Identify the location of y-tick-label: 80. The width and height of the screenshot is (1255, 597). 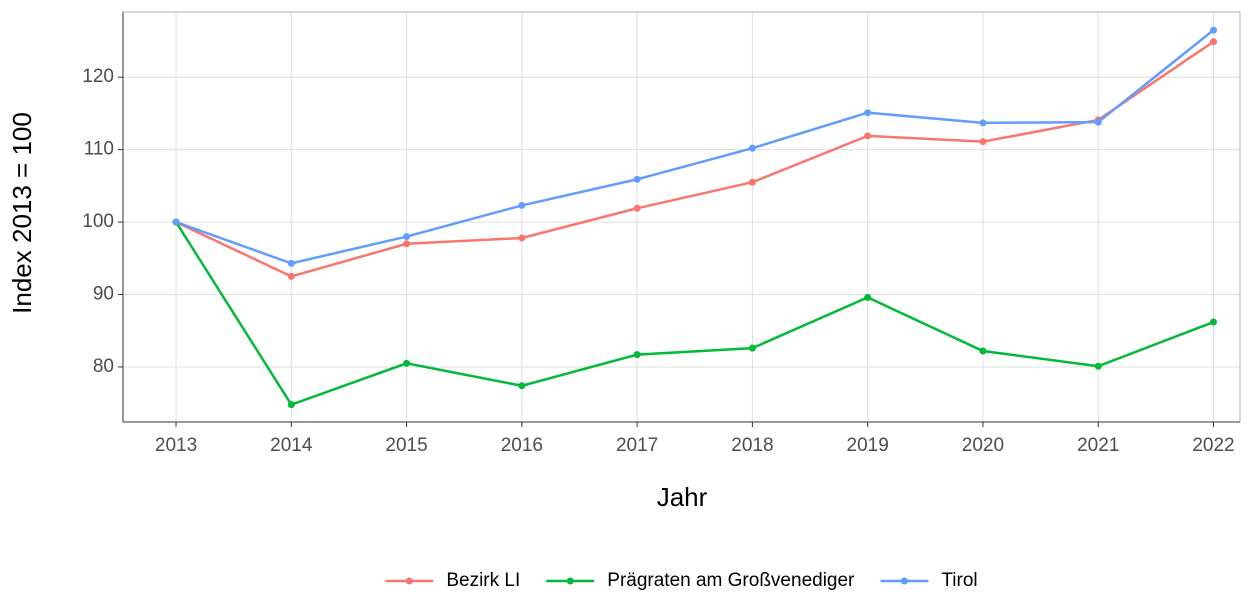
(103, 366).